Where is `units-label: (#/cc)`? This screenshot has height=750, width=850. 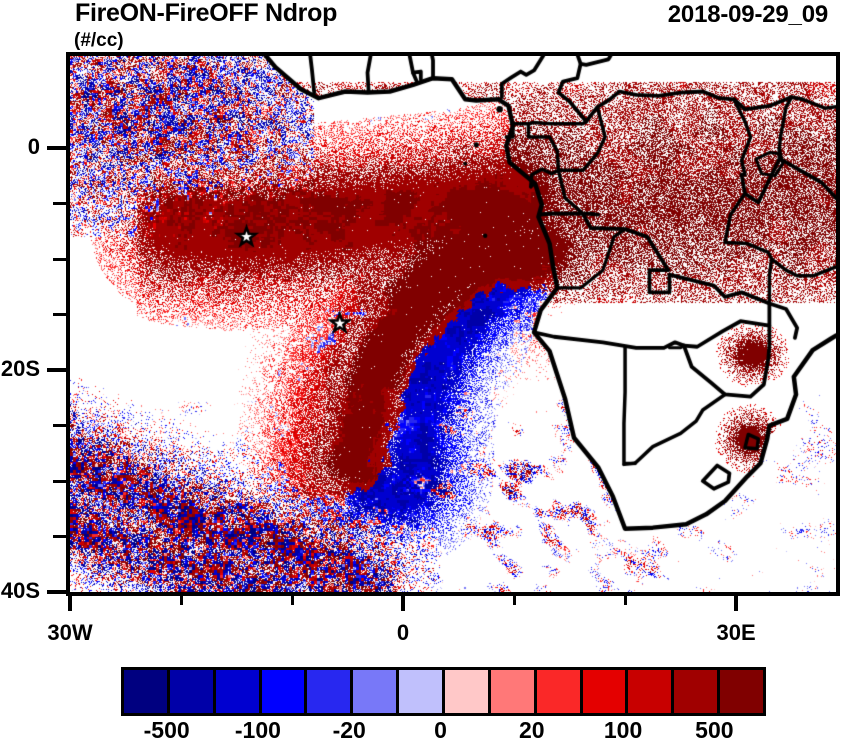 units-label: (#/cc) is located at coordinates (99, 40).